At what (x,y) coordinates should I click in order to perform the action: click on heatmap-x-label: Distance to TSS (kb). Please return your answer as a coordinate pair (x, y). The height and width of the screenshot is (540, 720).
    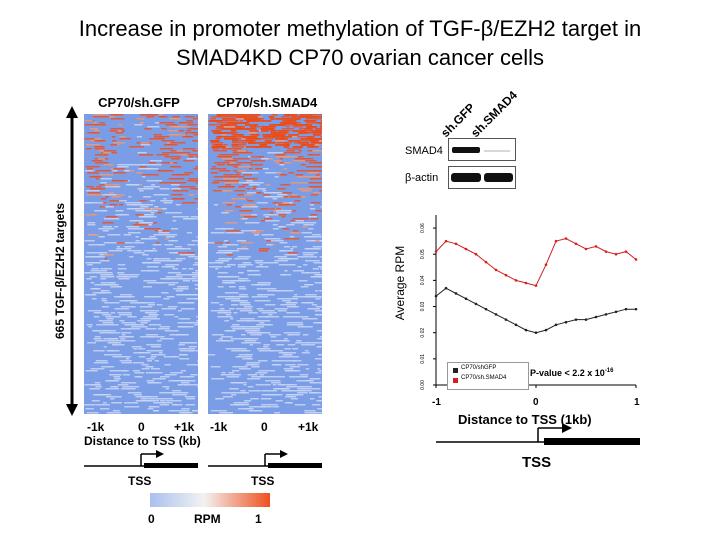
    Looking at the image, I should click on (142, 441).